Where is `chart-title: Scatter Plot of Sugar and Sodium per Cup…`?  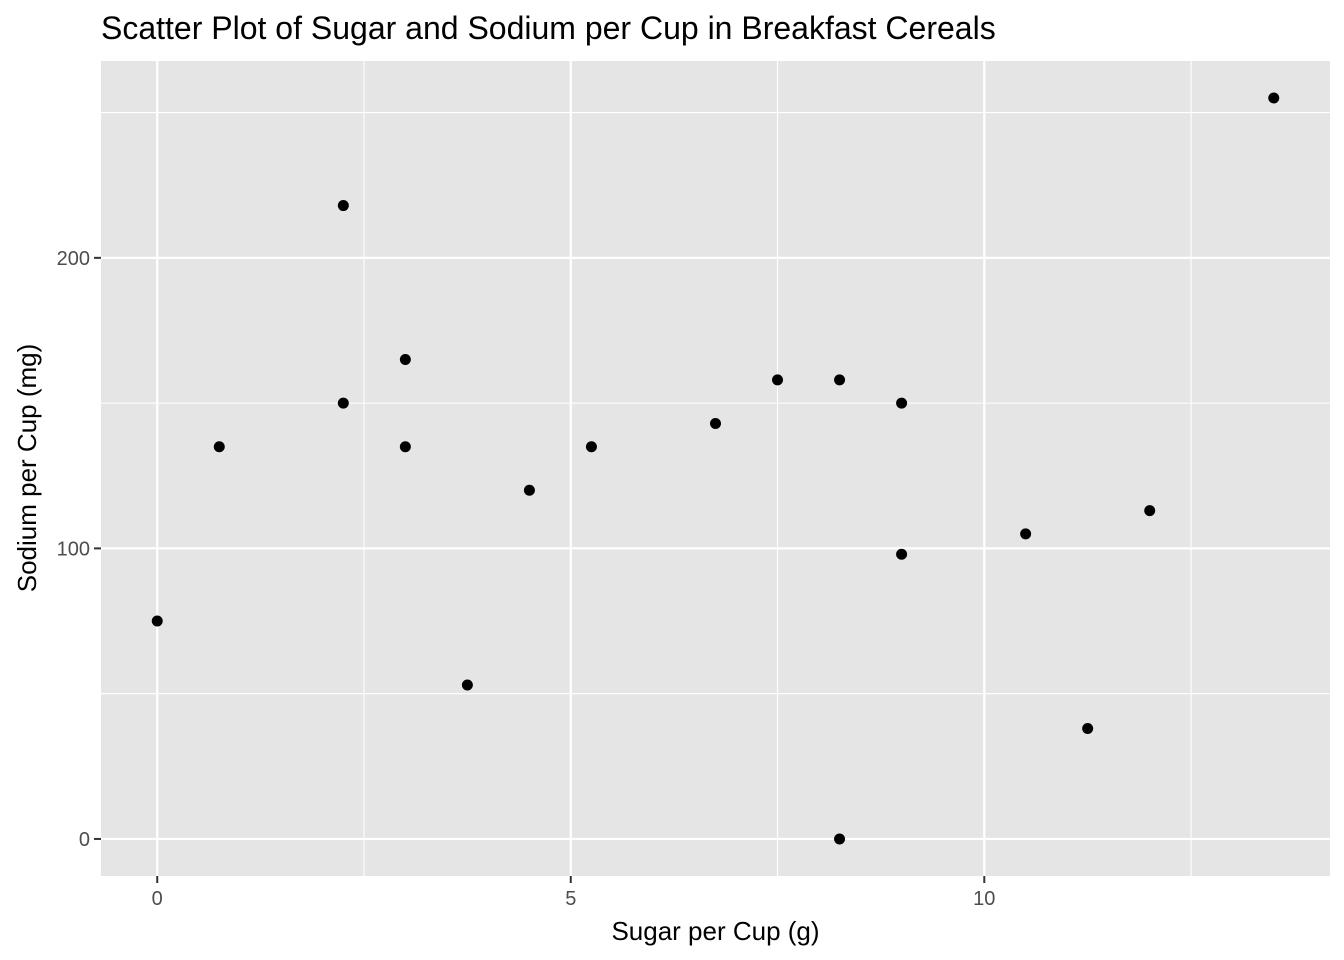 chart-title: Scatter Plot of Sugar and Sodium per Cup… is located at coordinates (548, 28).